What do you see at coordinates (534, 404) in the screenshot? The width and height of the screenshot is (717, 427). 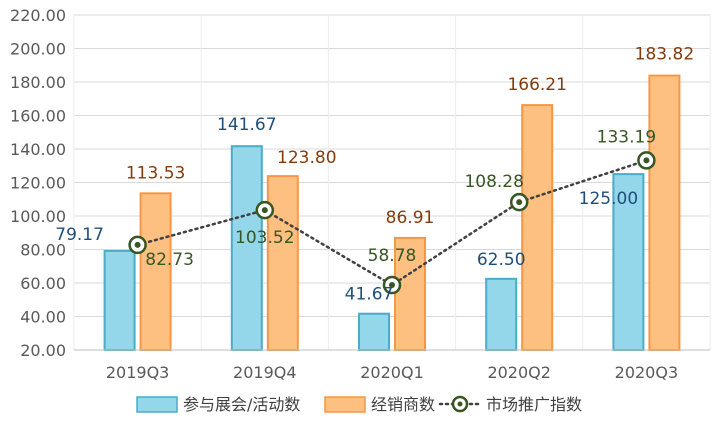 I see `legend-label: 市场推广指数` at bounding box center [534, 404].